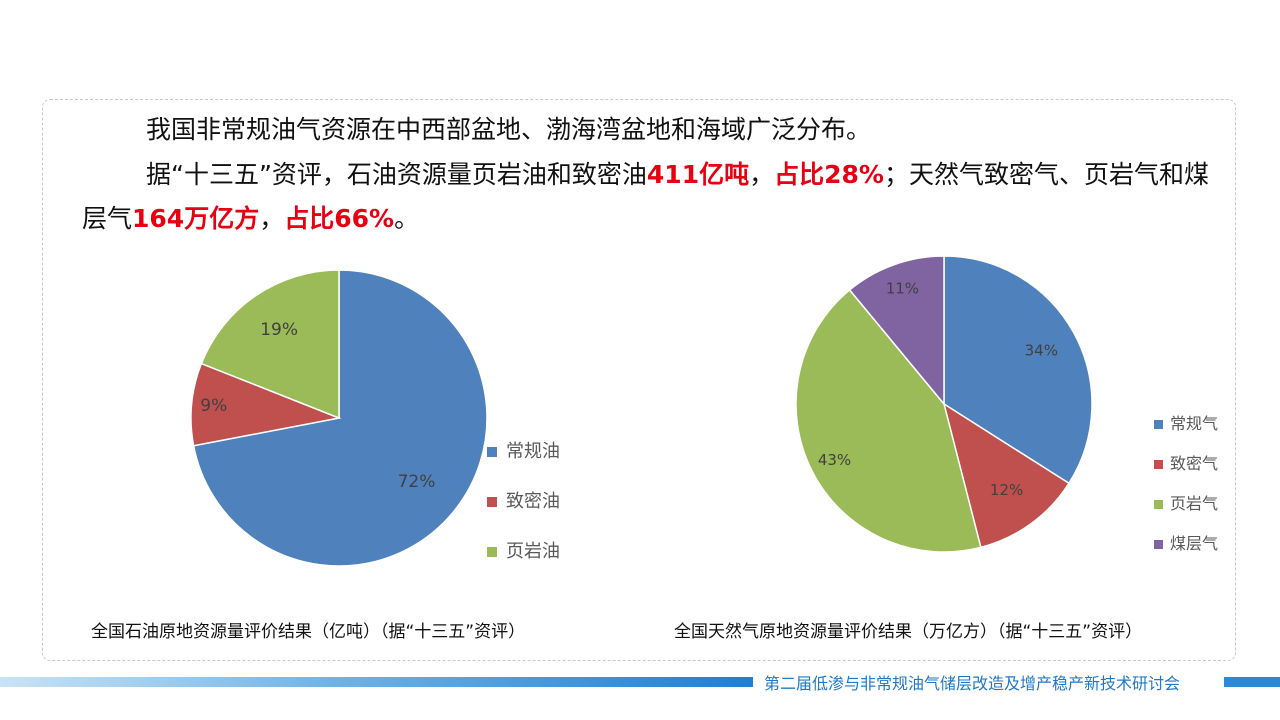 This screenshot has width=1280, height=720. I want to click on legend-coalbed-gas: 煤层气, so click(1209, 544).